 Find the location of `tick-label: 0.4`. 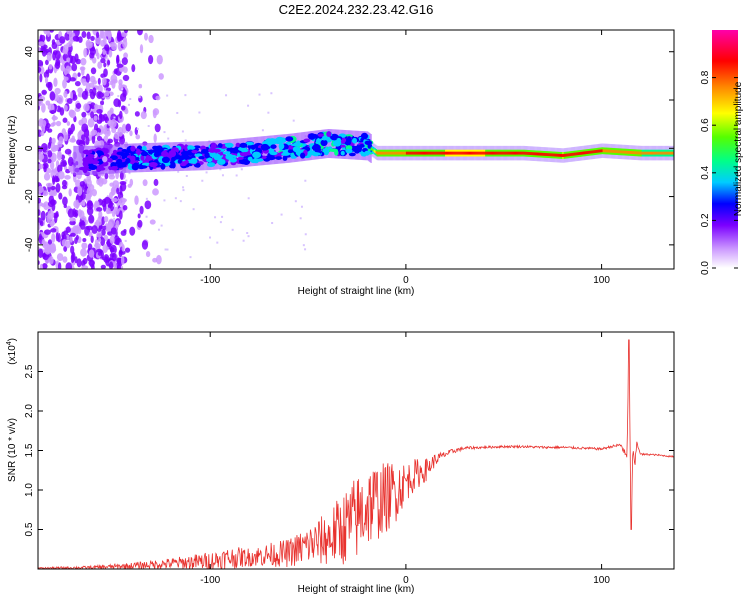

tick-label: 0.4 is located at coordinates (705, 172).